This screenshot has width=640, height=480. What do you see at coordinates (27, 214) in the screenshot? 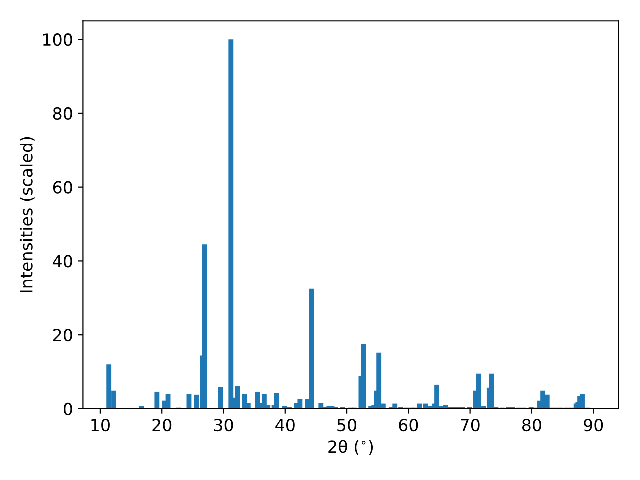
I see `y-axis-title: Intensities (scaled)` at bounding box center [27, 214].